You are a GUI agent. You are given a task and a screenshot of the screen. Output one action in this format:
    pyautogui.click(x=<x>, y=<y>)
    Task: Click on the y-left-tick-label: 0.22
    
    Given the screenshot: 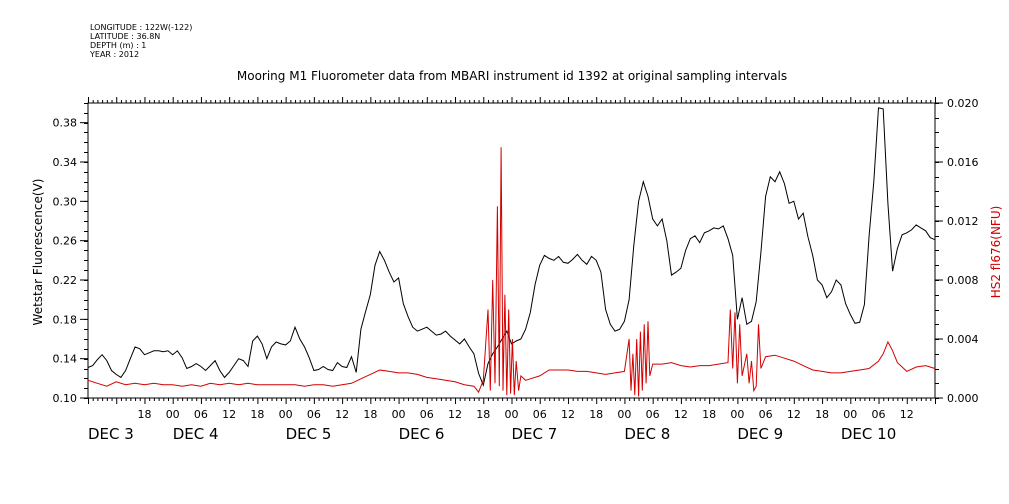 What is the action you would take?
    pyautogui.click(x=65, y=280)
    